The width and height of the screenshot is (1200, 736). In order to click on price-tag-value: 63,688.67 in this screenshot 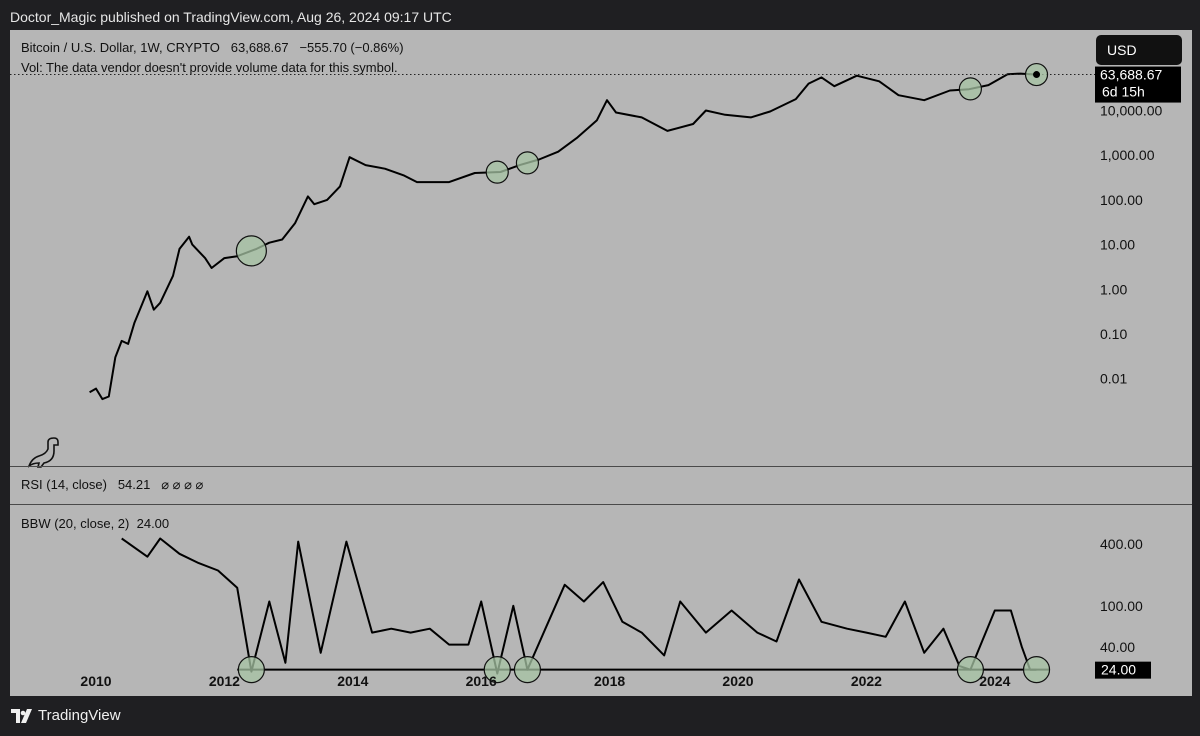, I will do `click(1131, 75)`.